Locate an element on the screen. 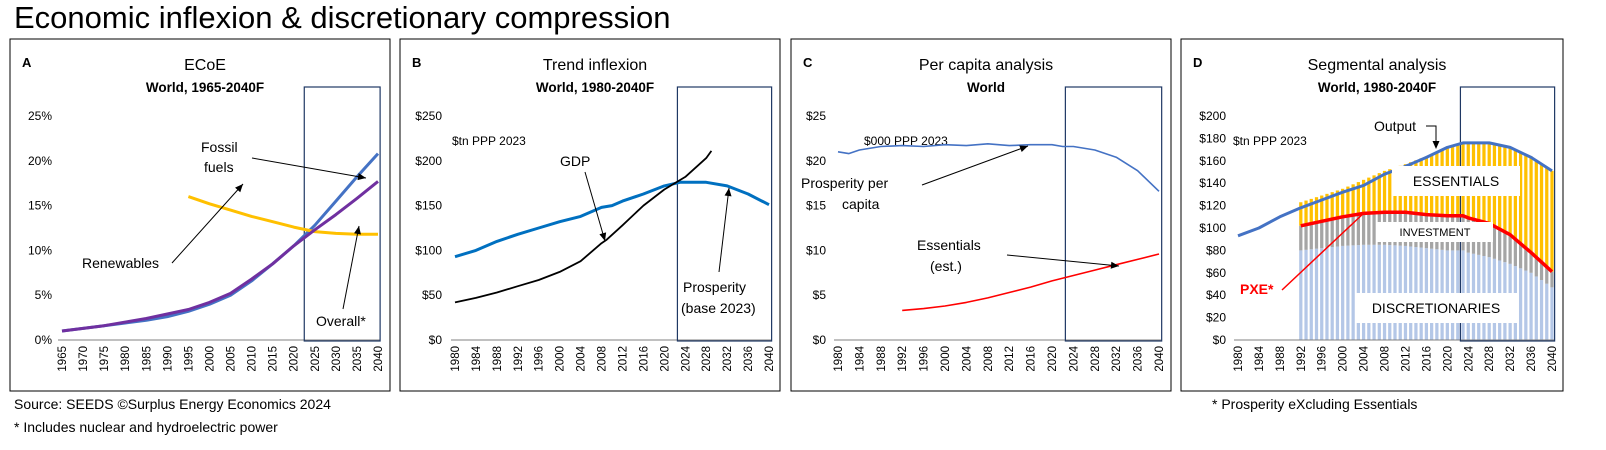 The height and width of the screenshot is (450, 1606). label-output: Output is located at coordinates (1395, 126).